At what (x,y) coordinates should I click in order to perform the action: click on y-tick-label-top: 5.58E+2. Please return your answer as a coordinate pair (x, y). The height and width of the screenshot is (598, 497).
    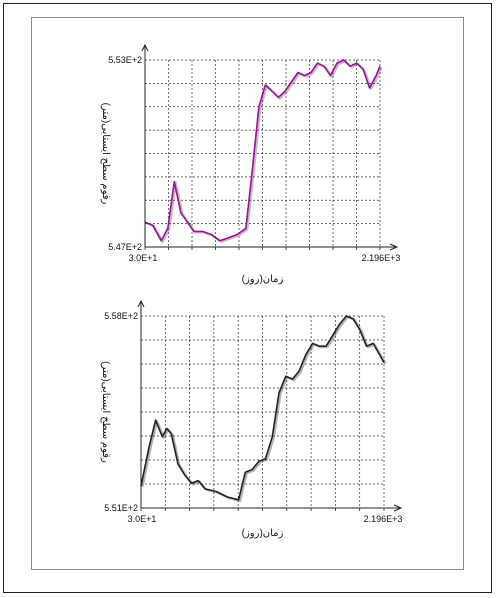
    Looking at the image, I should click on (121, 316).